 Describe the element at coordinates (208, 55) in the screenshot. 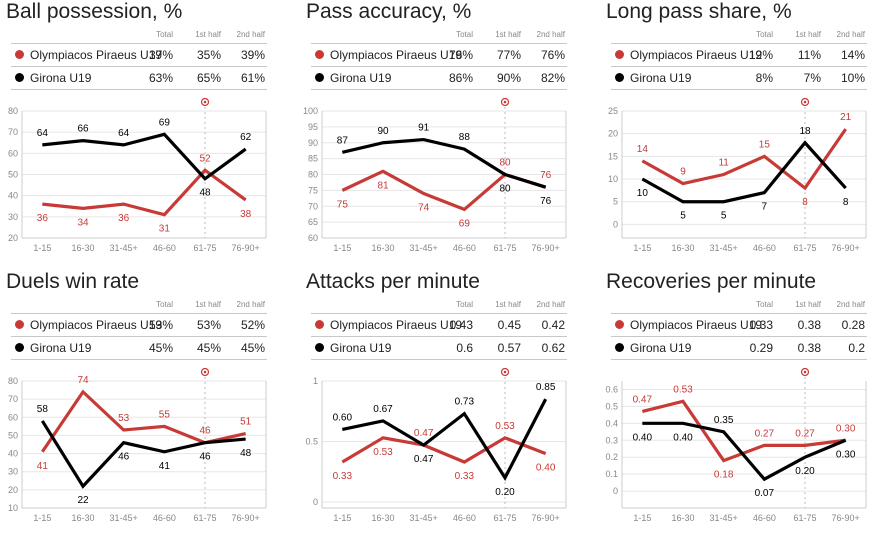

I see `value-first-half: 35%` at that location.